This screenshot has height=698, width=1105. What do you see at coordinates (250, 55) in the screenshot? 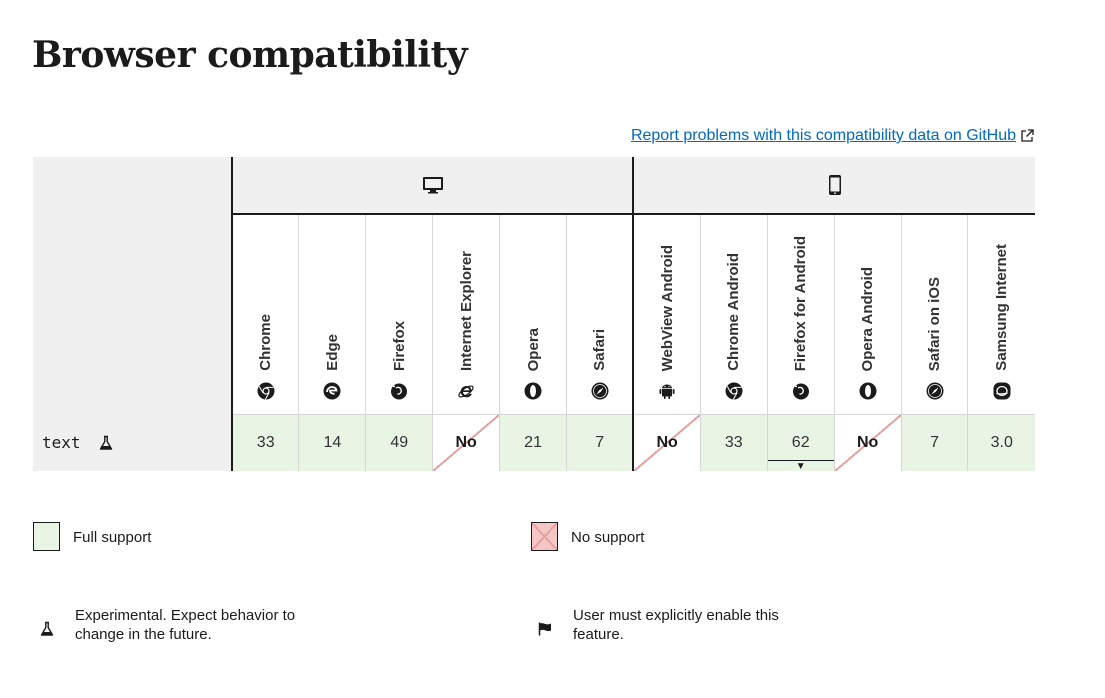
I see `page-title: Browser compatibility` at bounding box center [250, 55].